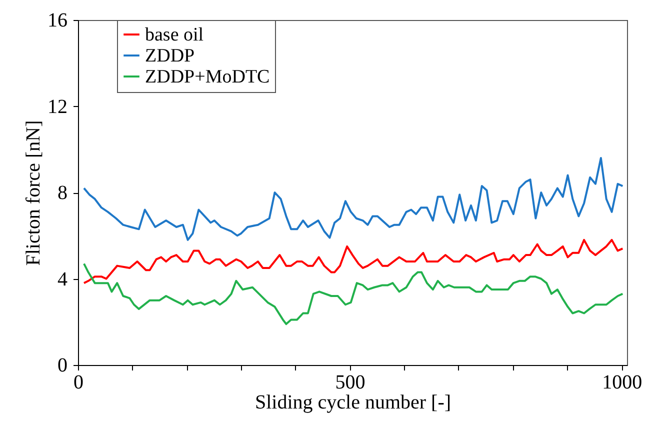 The image size is (651, 427). Describe the element at coordinates (33, 193) in the screenshot. I see `y-axis-title: Flicton force [nN]` at that location.